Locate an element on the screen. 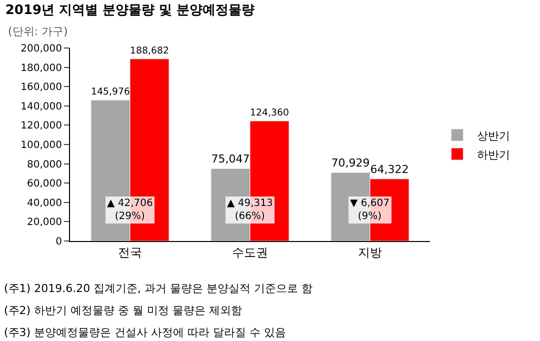 The image size is (540, 341). legend-label: 하반기 is located at coordinates (493, 155).